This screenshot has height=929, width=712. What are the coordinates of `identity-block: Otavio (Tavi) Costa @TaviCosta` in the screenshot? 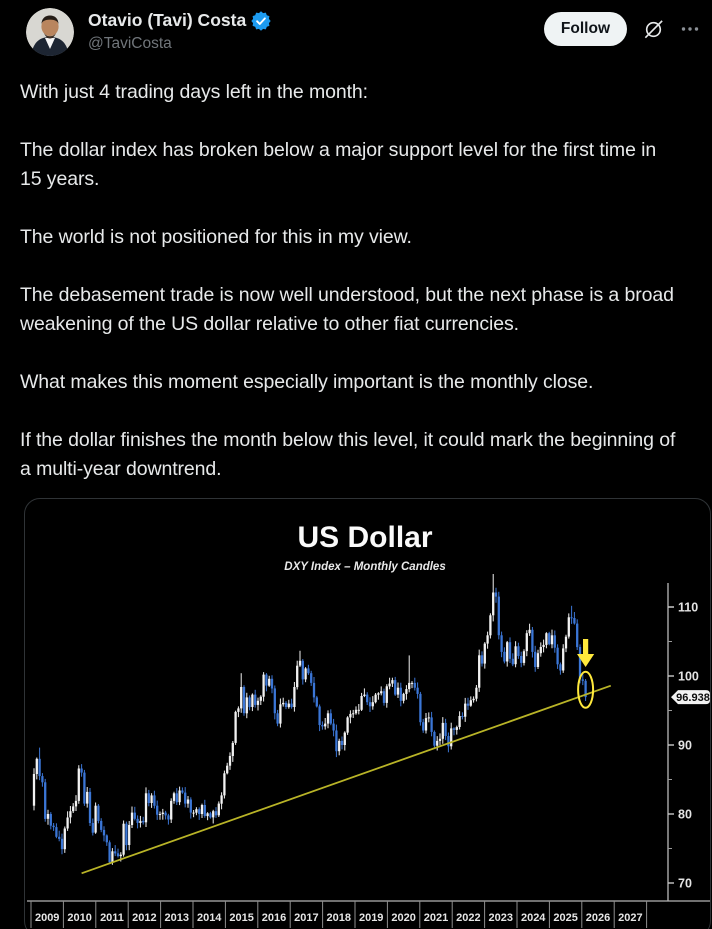 It's located at (179, 31).